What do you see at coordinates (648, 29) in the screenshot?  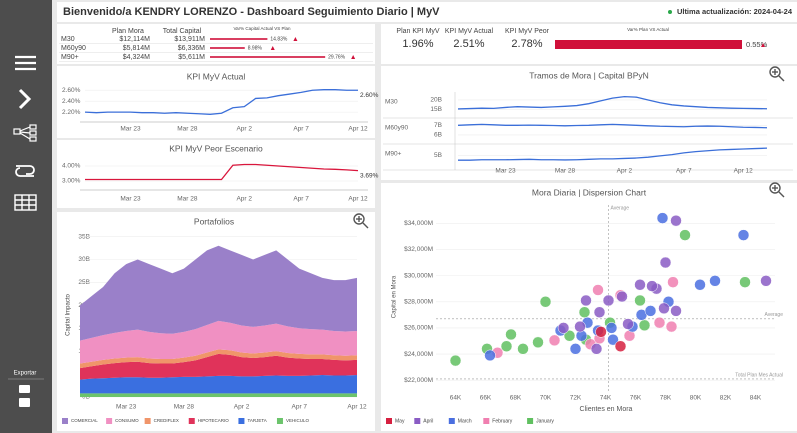 I see `kpi-header: Var% Plan VS Actual` at bounding box center [648, 29].